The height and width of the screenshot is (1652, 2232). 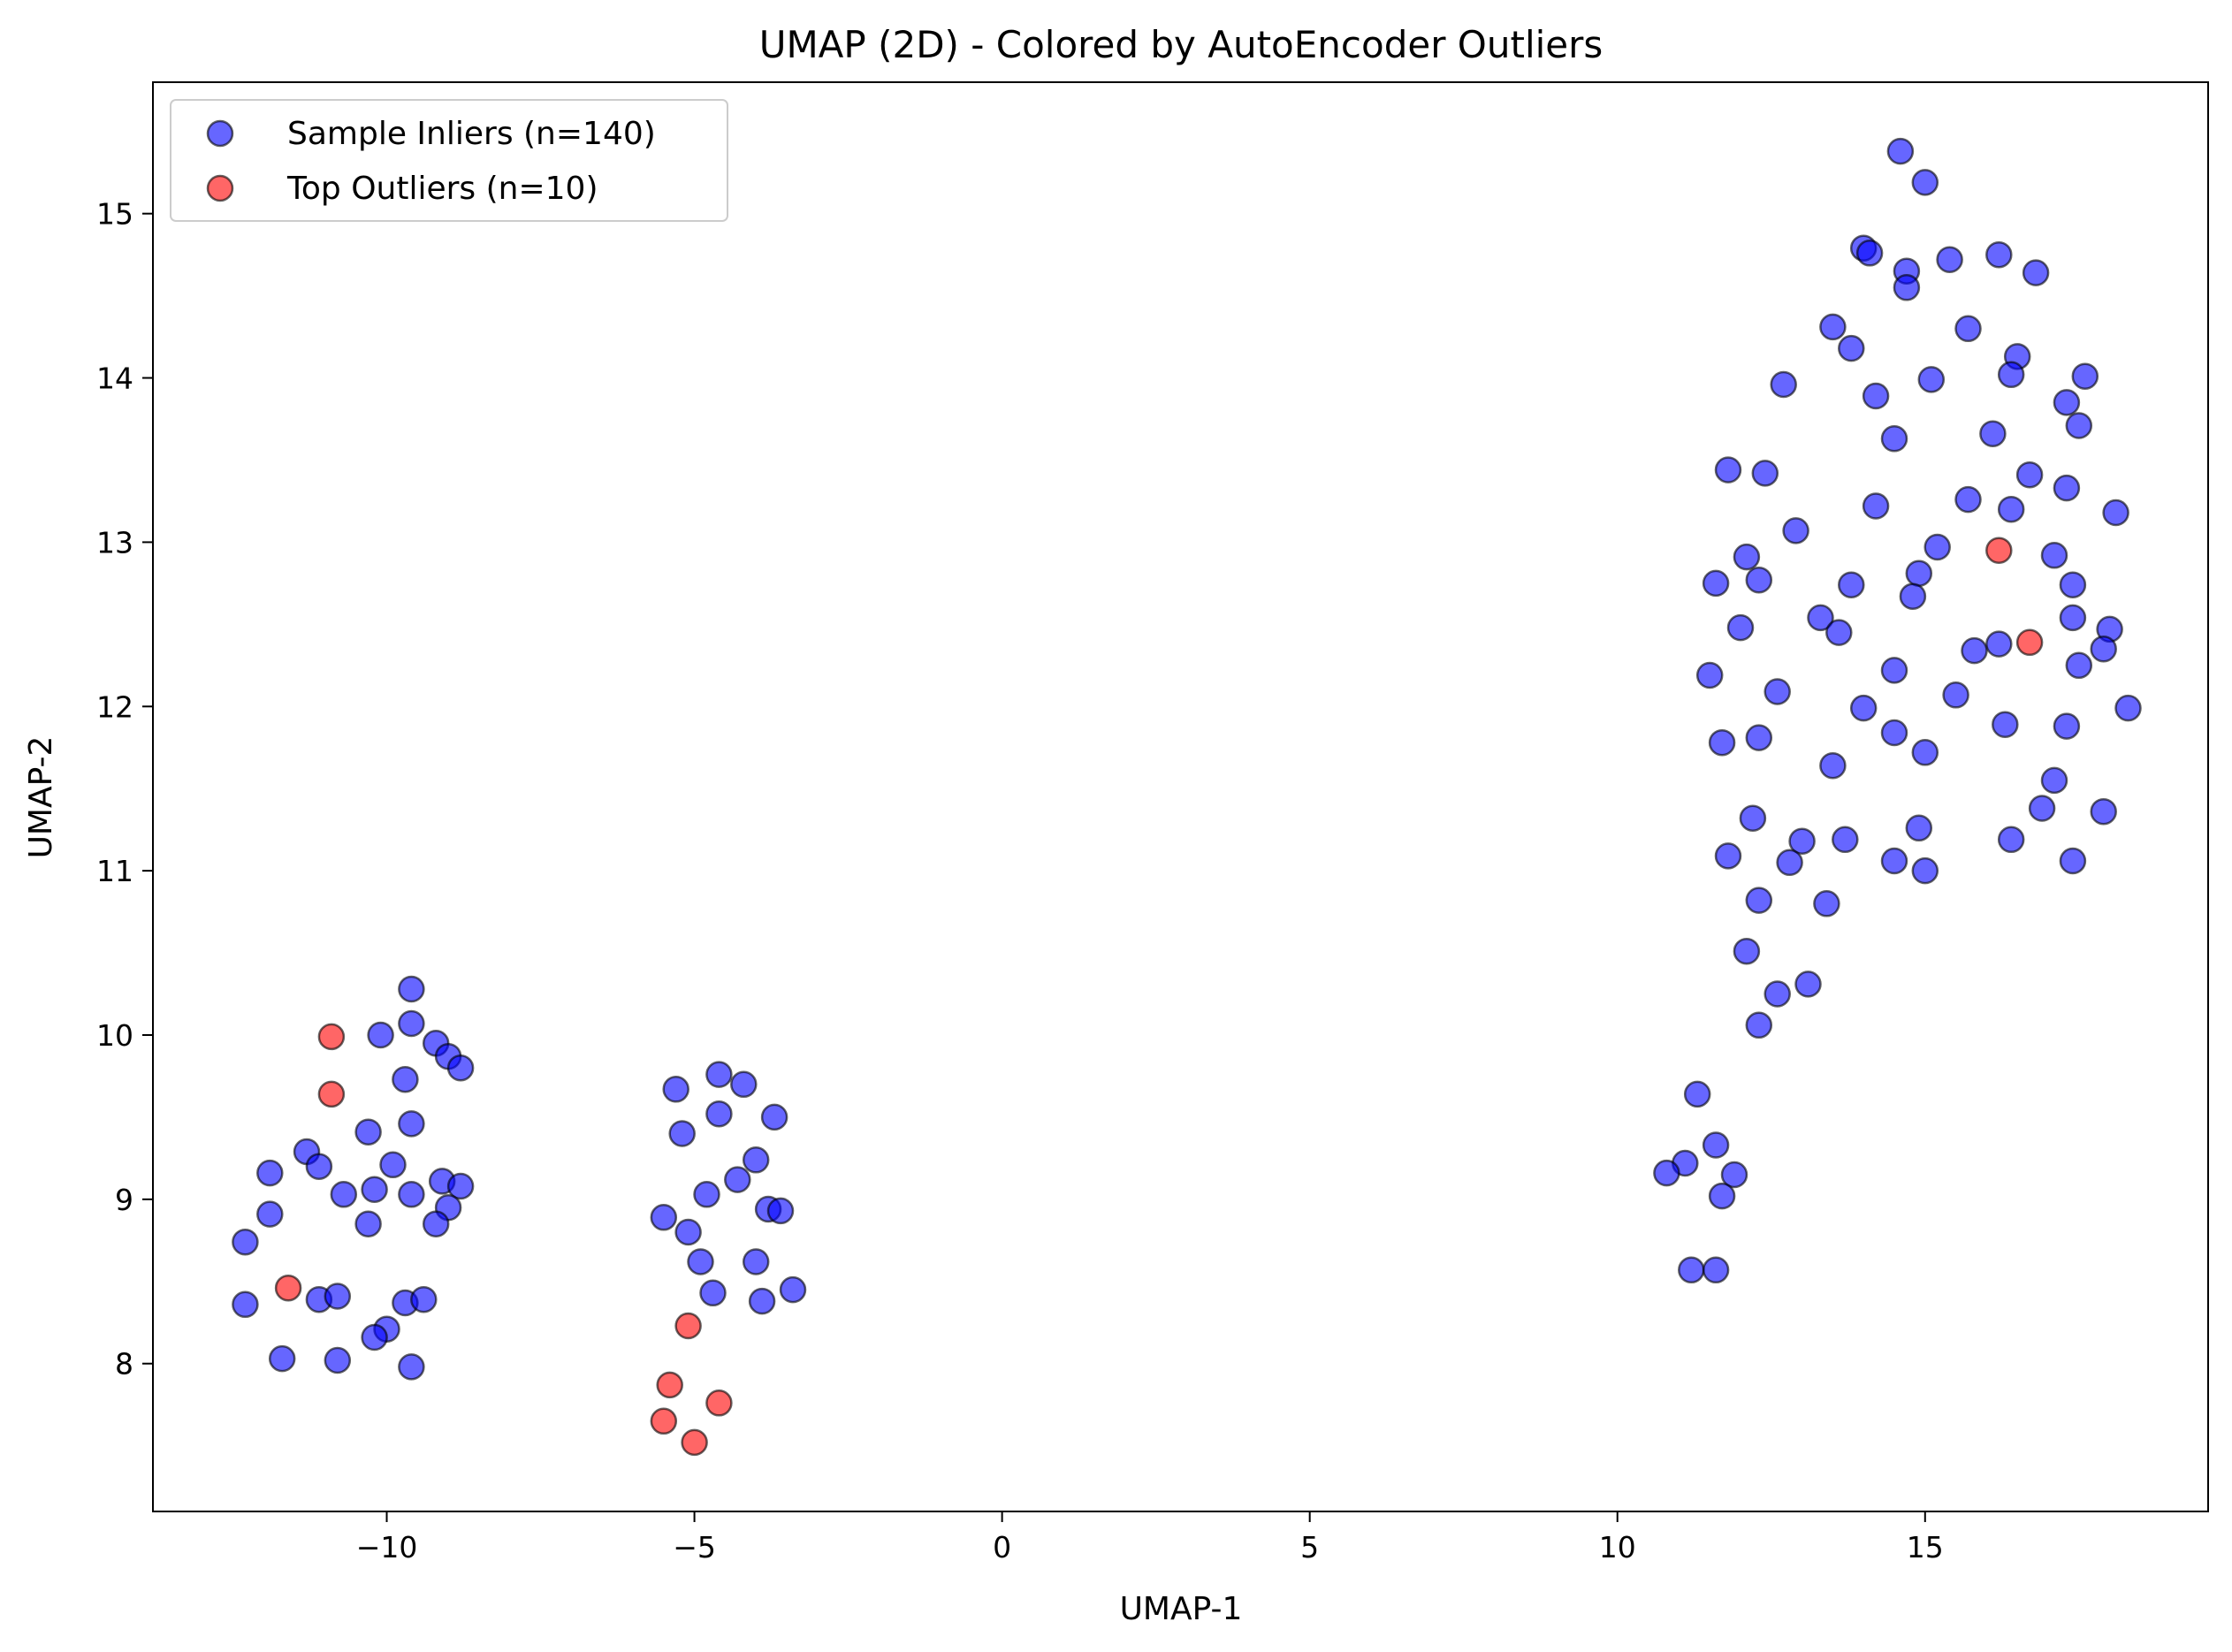 What do you see at coordinates (1181, 1609) in the screenshot?
I see `x-axis-label: UMAP-1` at bounding box center [1181, 1609].